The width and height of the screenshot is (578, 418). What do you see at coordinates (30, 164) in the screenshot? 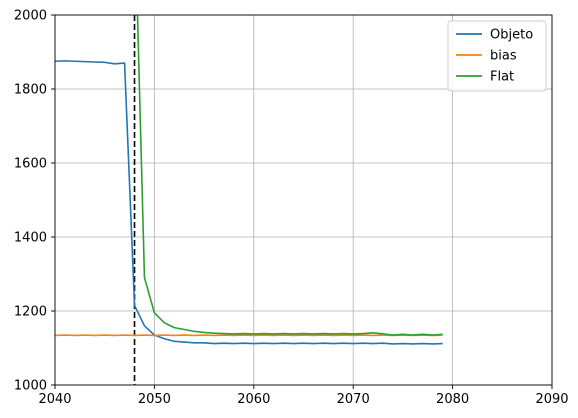
I see `y-tick-label: 1600` at bounding box center [30, 164].